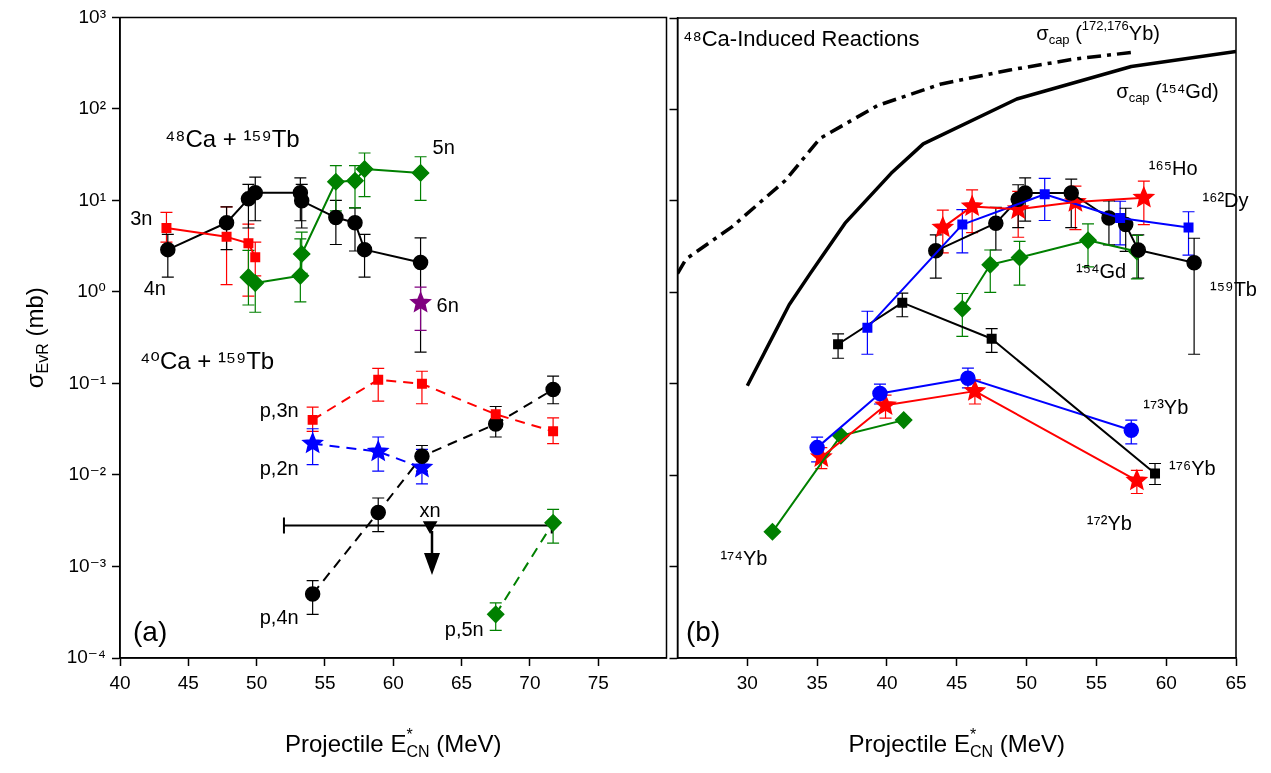 Image resolution: width=1271 pixels, height=773 pixels. Describe the element at coordinates (1192, 468) in the screenshot. I see `series-label: ¹⁷⁶Yb` at that location.